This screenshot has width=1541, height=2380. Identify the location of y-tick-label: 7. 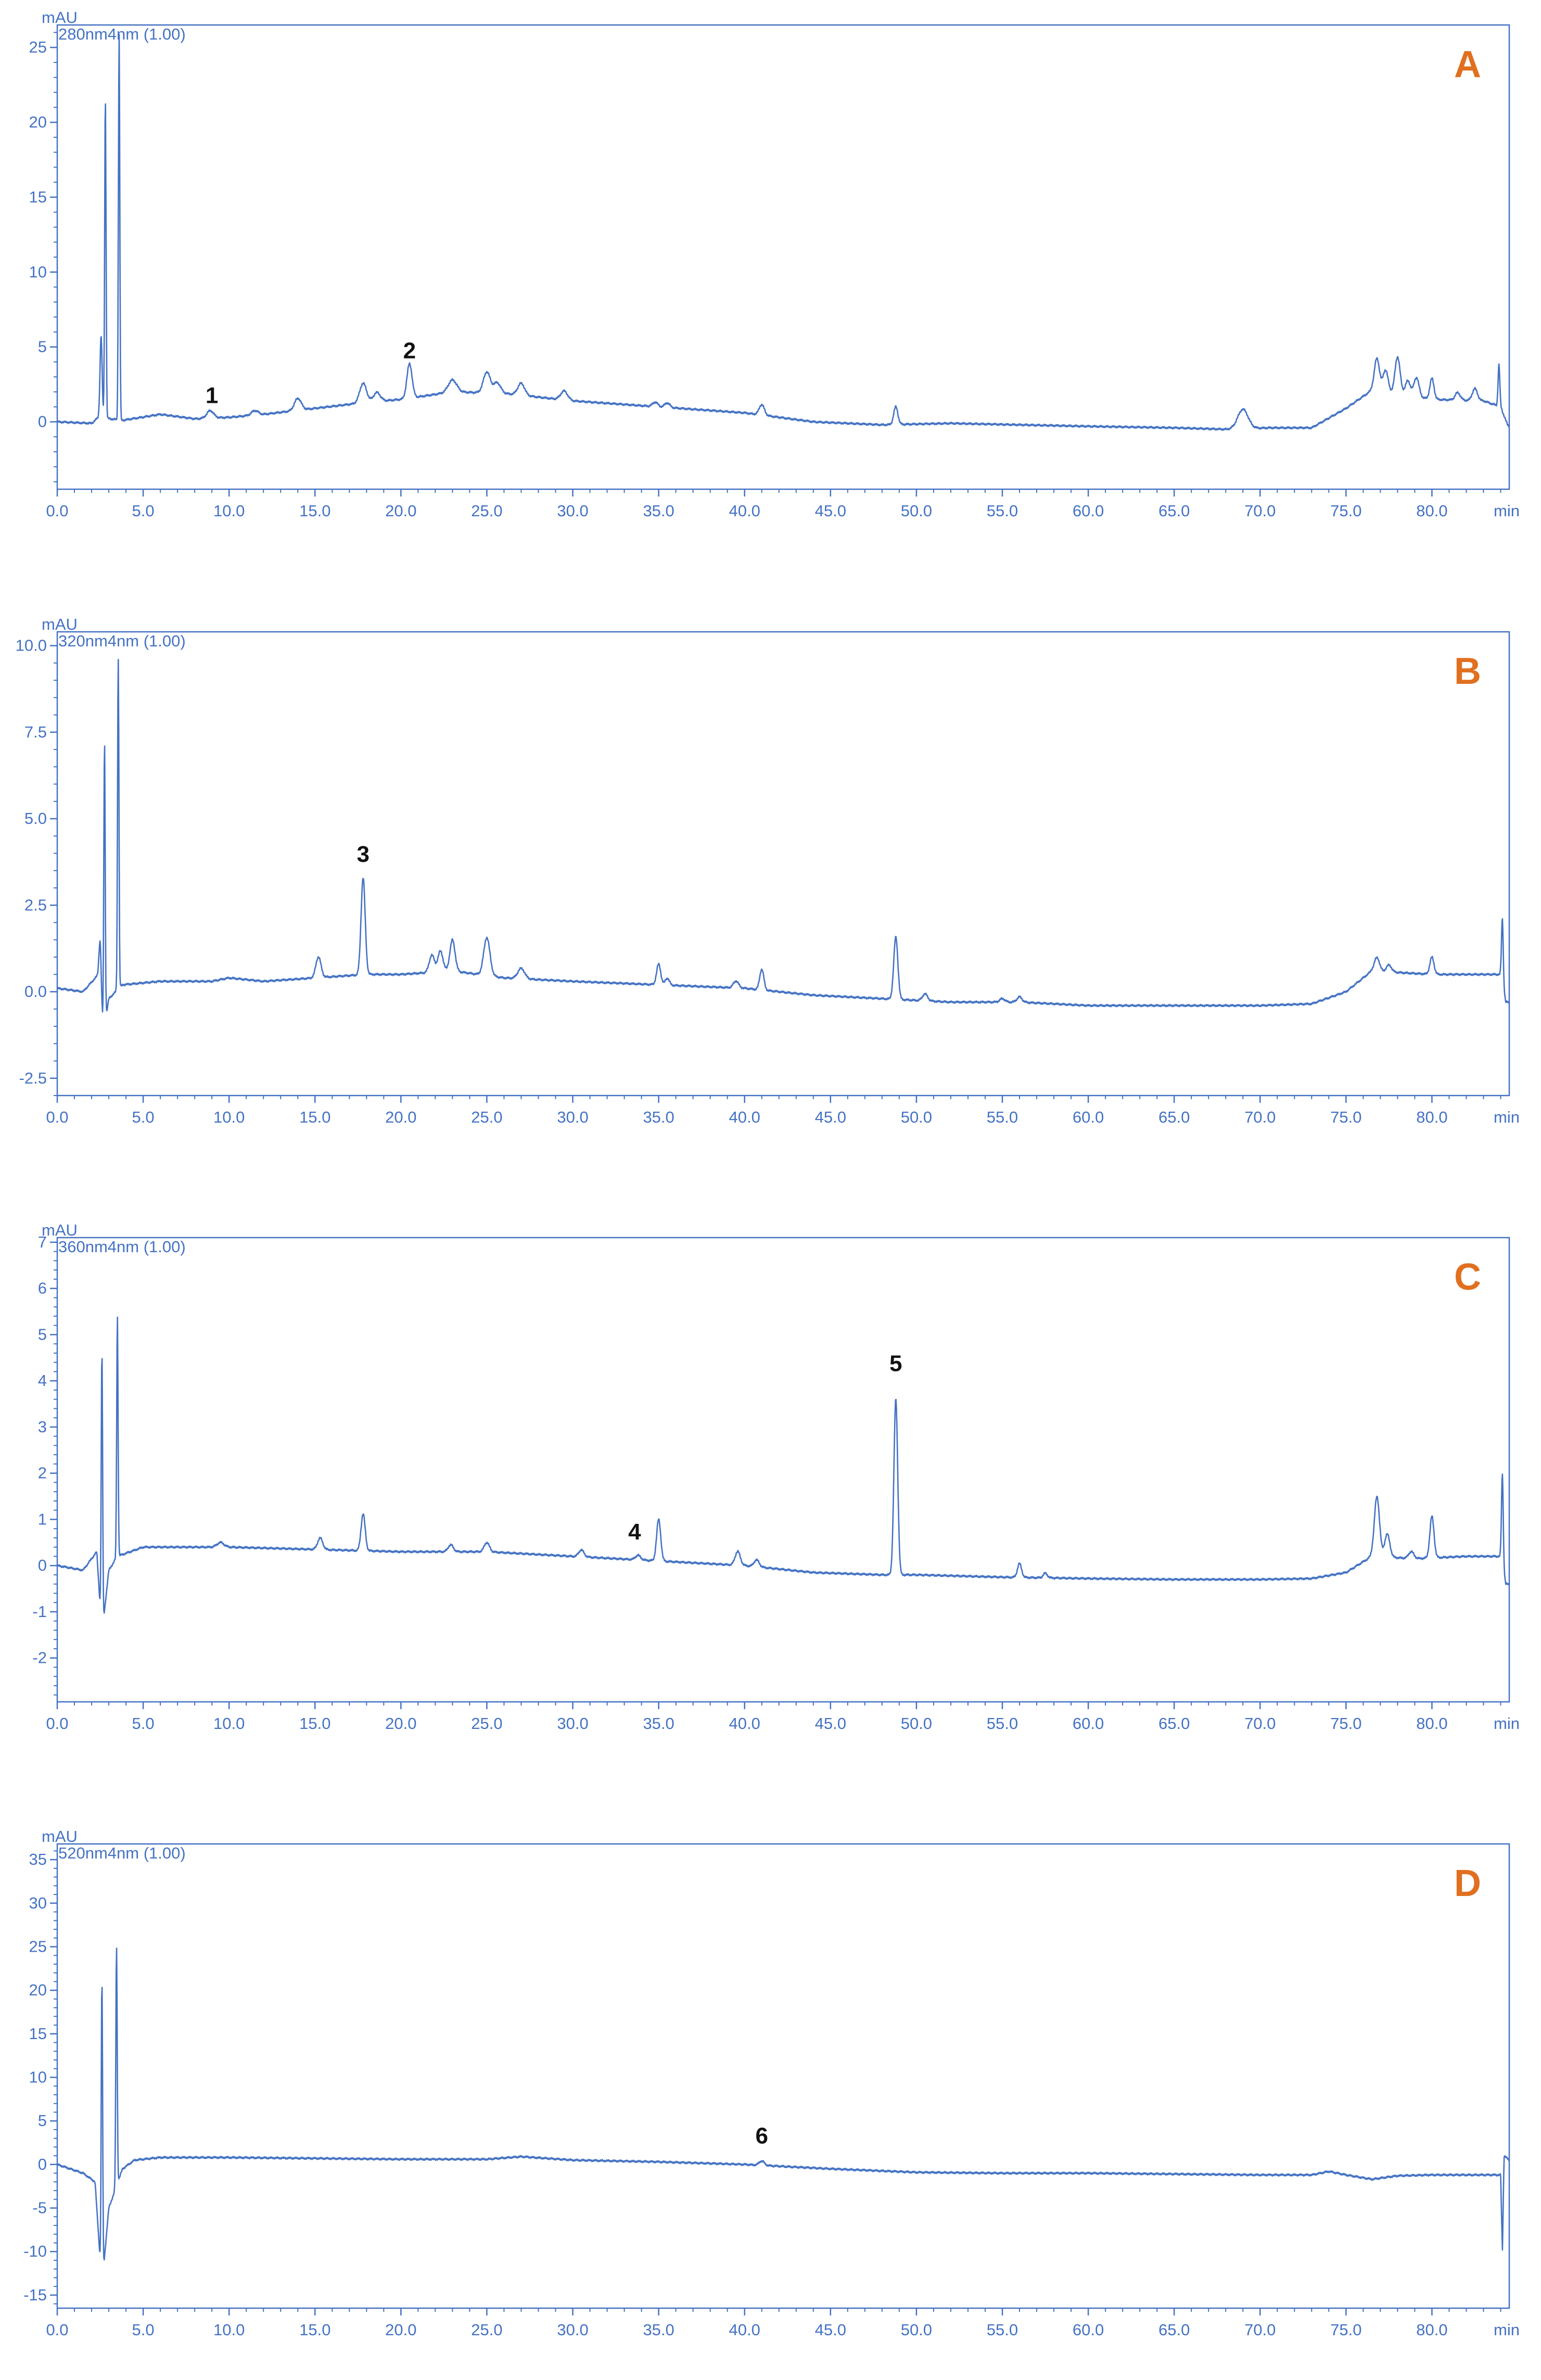
(42, 1242).